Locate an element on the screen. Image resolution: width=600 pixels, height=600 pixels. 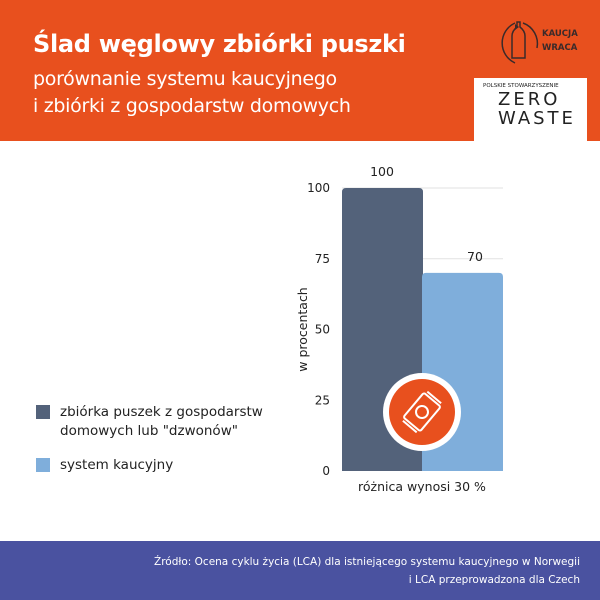
logo-text-1: KAUCJA is located at coordinates (560, 34).